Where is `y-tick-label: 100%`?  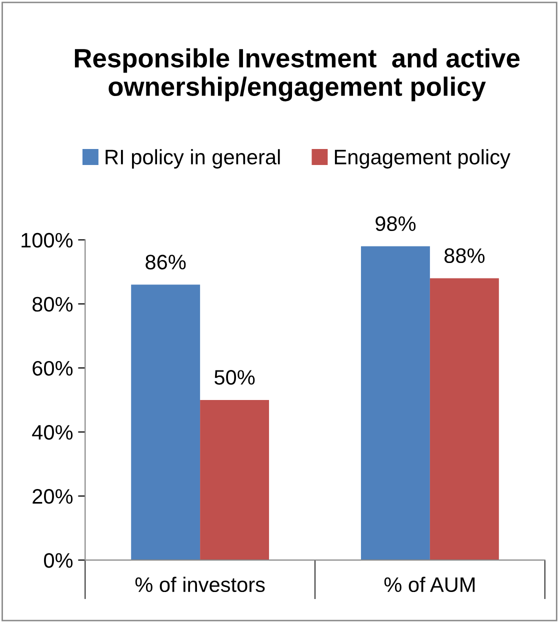 y-tick-label: 100% is located at coordinates (47, 240).